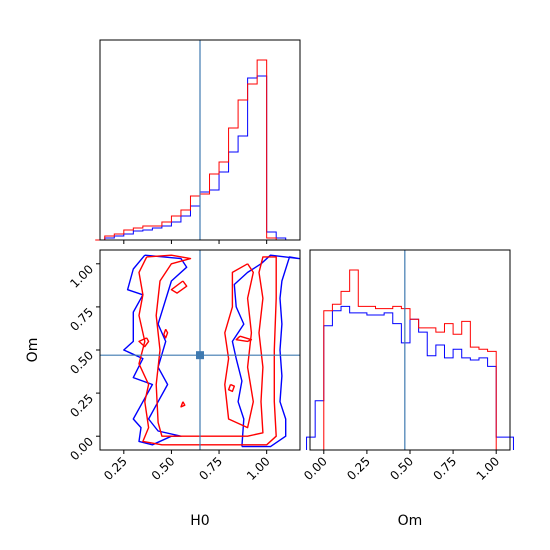  Describe the element at coordinates (410, 521) in the screenshot. I see `x-axis-label-om: Om` at that location.